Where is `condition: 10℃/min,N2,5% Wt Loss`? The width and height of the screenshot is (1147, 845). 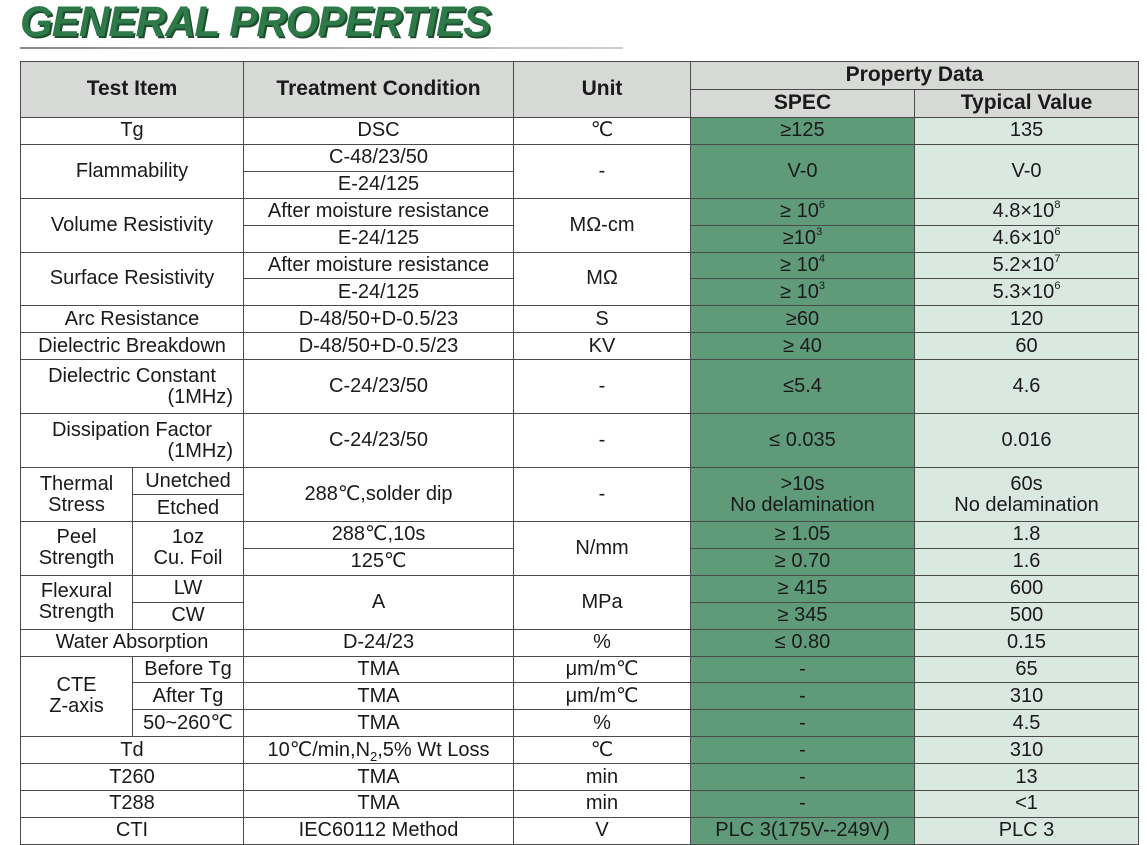 condition: 10℃/min,N2,5% Wt Loss is located at coordinates (379, 750).